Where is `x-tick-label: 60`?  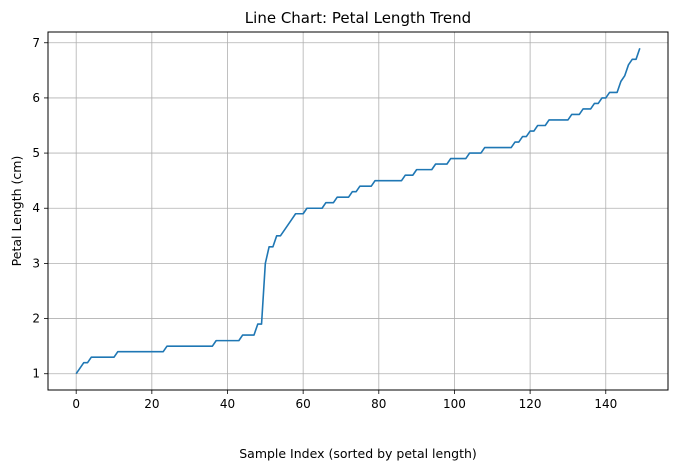
x-tick-label: 60 is located at coordinates (303, 404).